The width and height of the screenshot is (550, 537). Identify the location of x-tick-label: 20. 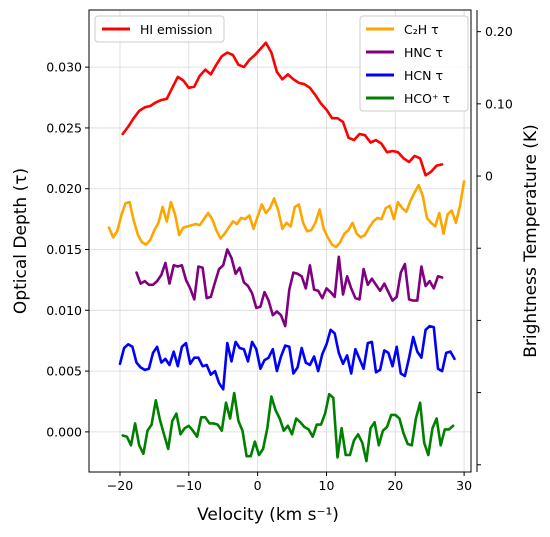
(395, 485).